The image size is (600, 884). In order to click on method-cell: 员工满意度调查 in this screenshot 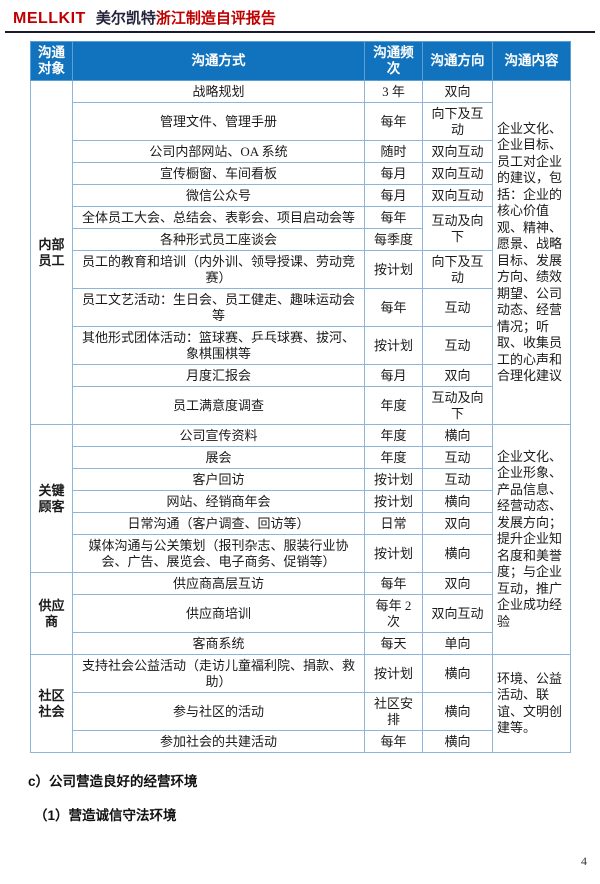, I will do `click(218, 405)`.